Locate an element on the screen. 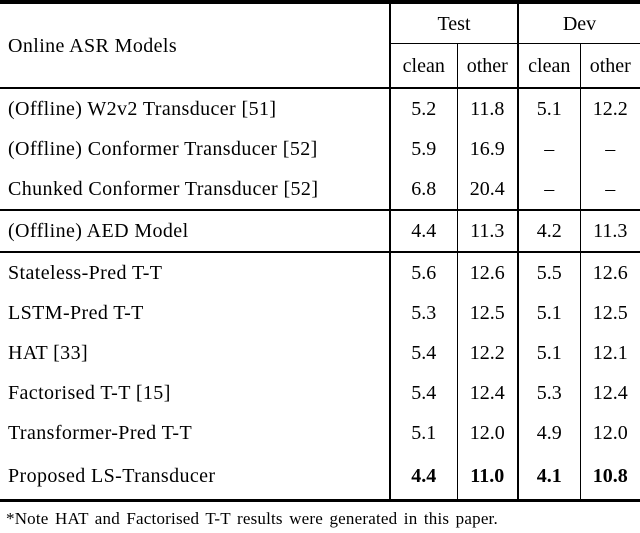 The image size is (640, 533). test-group-header: Test is located at coordinates (453, 23).